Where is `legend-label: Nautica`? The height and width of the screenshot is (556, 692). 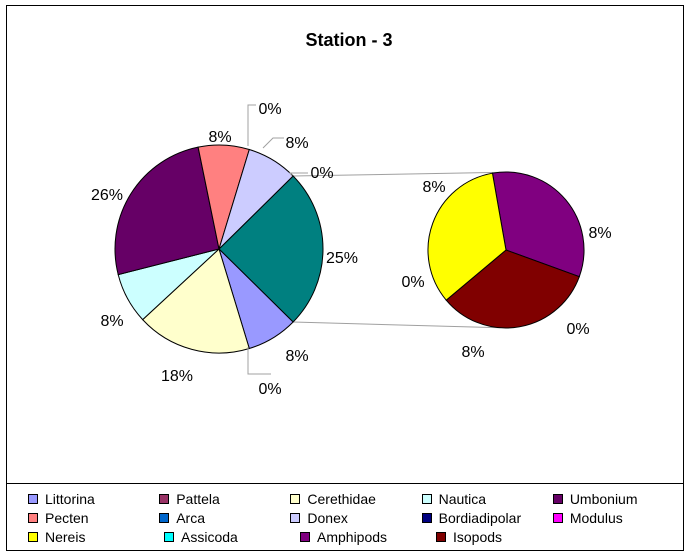 legend-label: Nautica is located at coordinates (462, 498).